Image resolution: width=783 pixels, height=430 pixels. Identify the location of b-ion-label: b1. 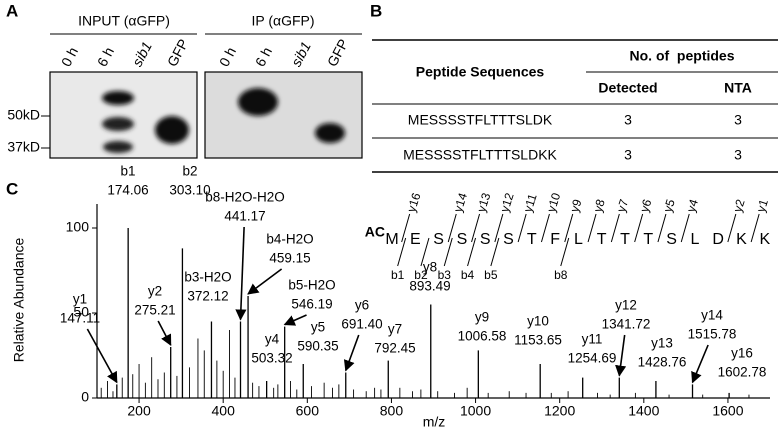
(398, 275).